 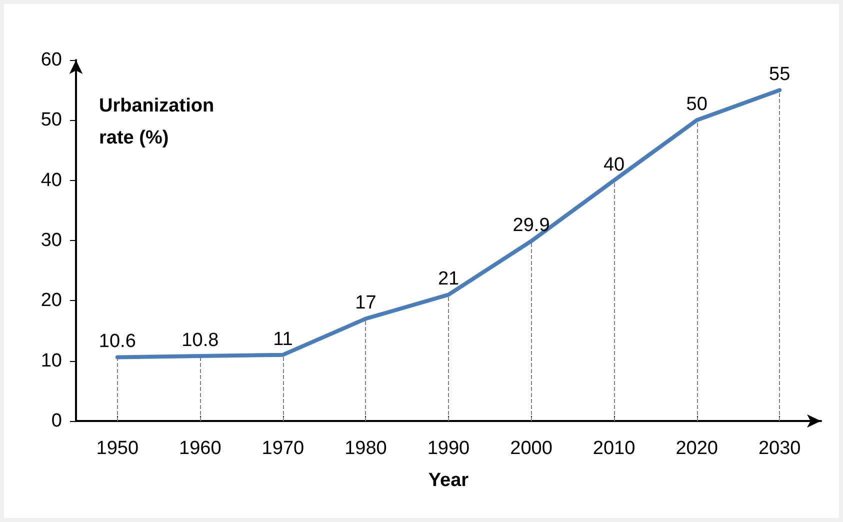 What do you see at coordinates (117, 341) in the screenshot?
I see `data-label: 10.6` at bounding box center [117, 341].